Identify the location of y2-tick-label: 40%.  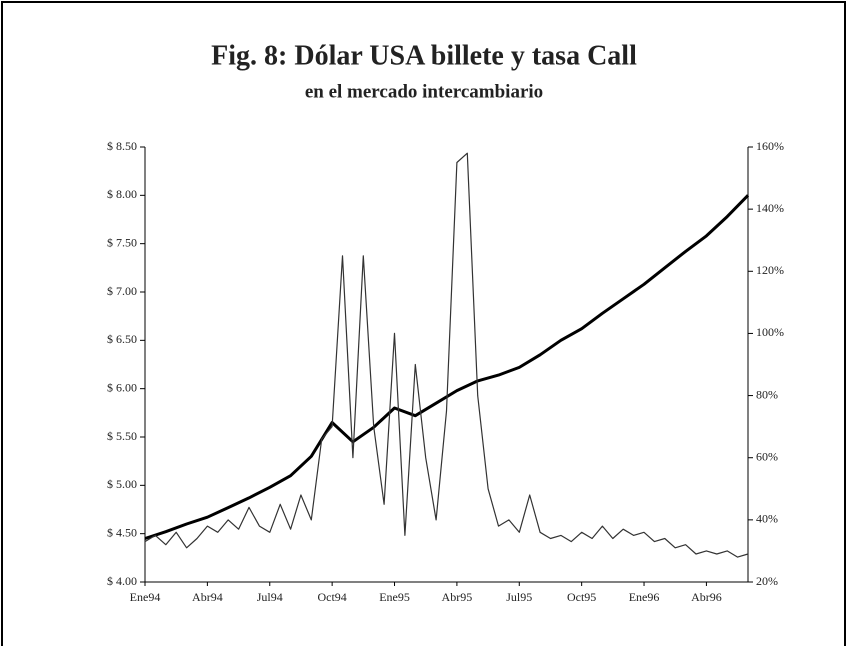
(767, 519).